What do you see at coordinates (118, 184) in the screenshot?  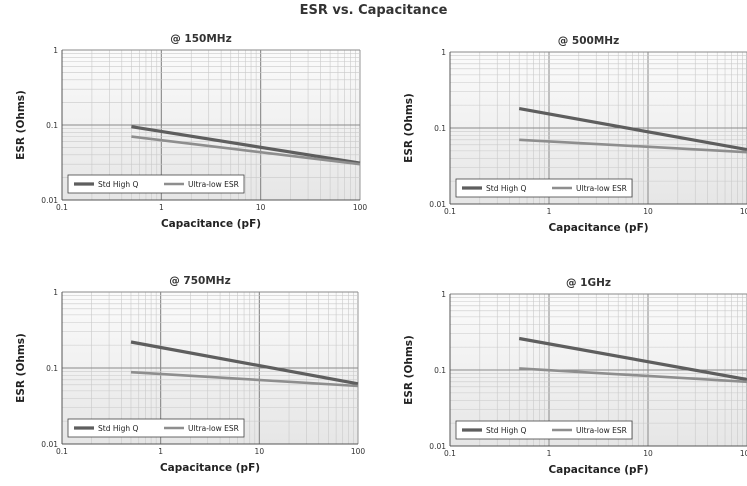 I see `chart-0-legend-label-0: Std High Q` at bounding box center [118, 184].